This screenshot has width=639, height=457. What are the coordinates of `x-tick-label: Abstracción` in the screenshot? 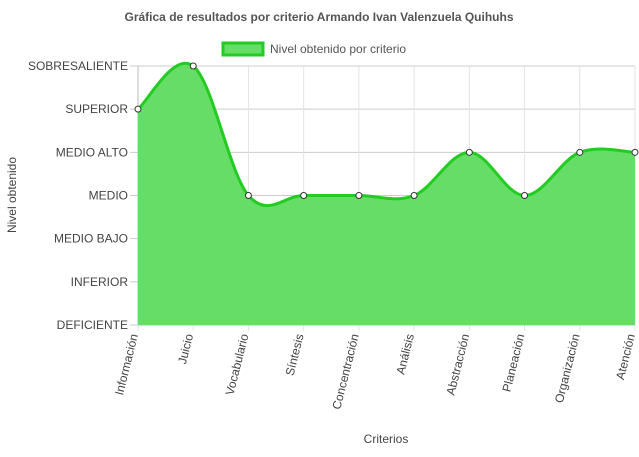 It's located at (457, 364).